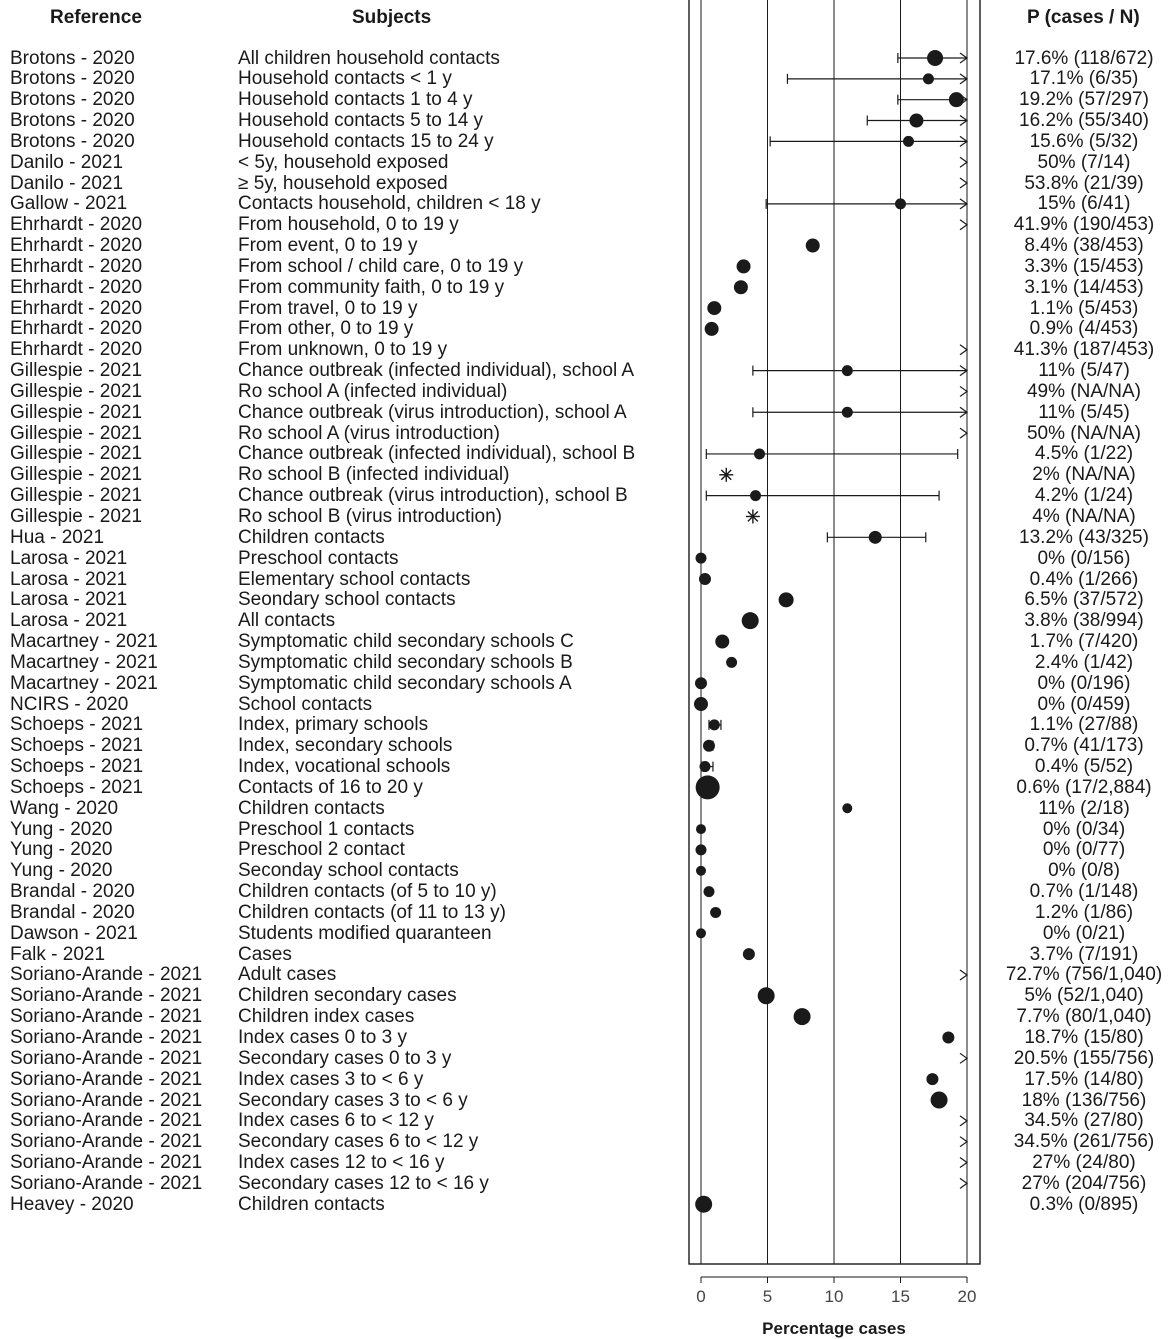 This screenshot has width=1174, height=1339. I want to click on p-cases-cell: 20.5% (155/756), so click(1084, 1058).